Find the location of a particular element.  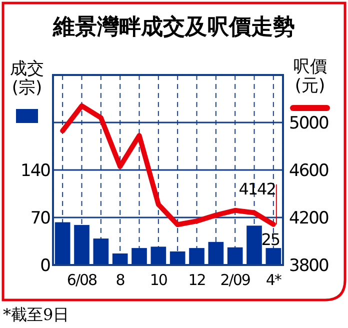

y2-tick-label: 3800 is located at coordinates (308, 266).